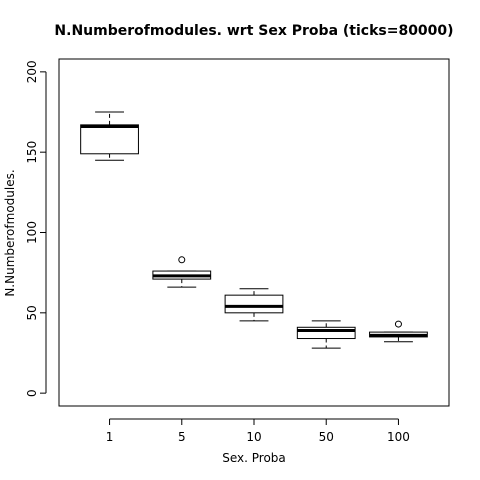 This screenshot has width=480, height=480. I want to click on y-axis: 0 50 100 150 200, so click(36, 228).